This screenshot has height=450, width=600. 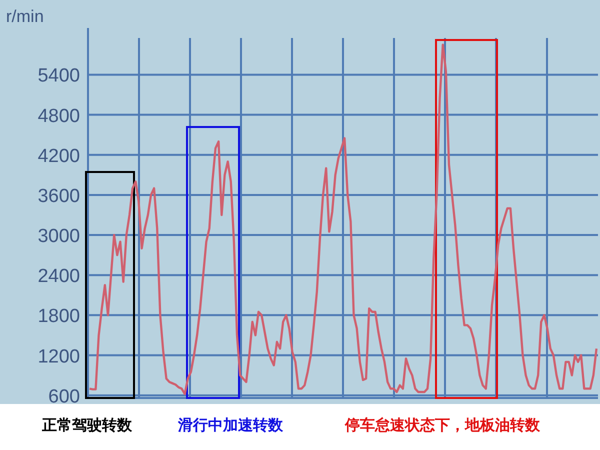 What do you see at coordinates (59, 76) in the screenshot?
I see `y-tick-label: 5400` at bounding box center [59, 76].